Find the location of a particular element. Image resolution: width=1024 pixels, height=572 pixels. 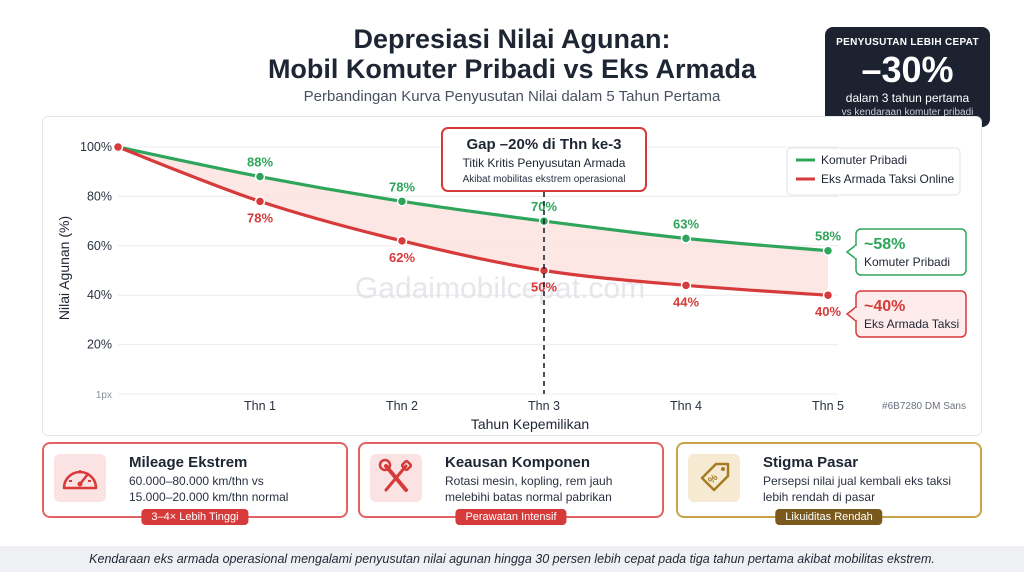

stat-line2: vs kendaraan komuter pribadi is located at coordinates (907, 112).